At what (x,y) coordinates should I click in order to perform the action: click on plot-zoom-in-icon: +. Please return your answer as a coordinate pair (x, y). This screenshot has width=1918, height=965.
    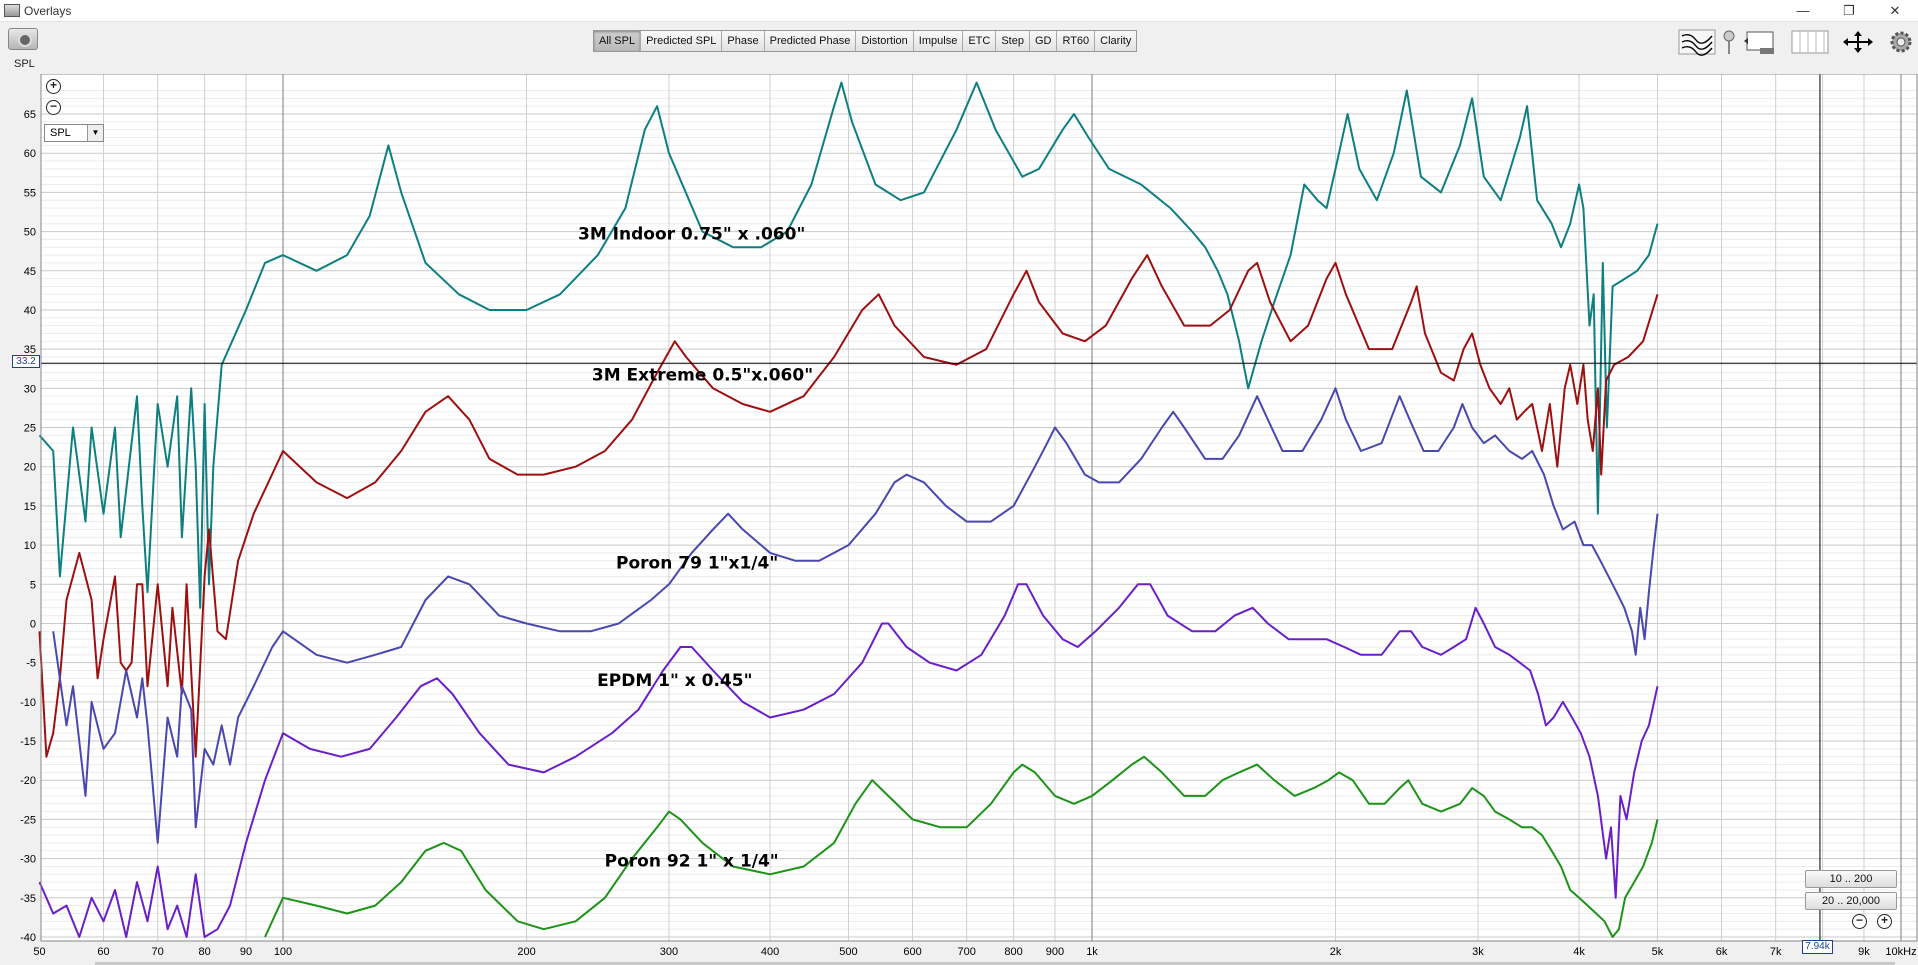
    Looking at the image, I should click on (53, 86).